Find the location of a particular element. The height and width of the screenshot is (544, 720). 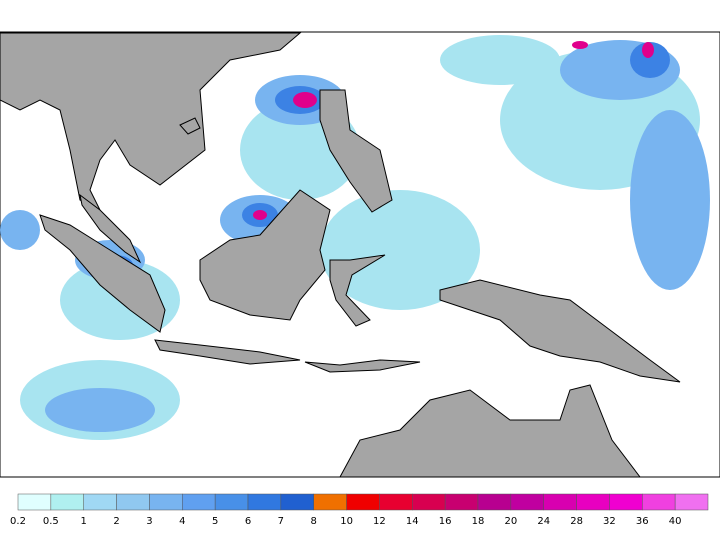

colorbar-label: 8 is located at coordinates (314, 521).